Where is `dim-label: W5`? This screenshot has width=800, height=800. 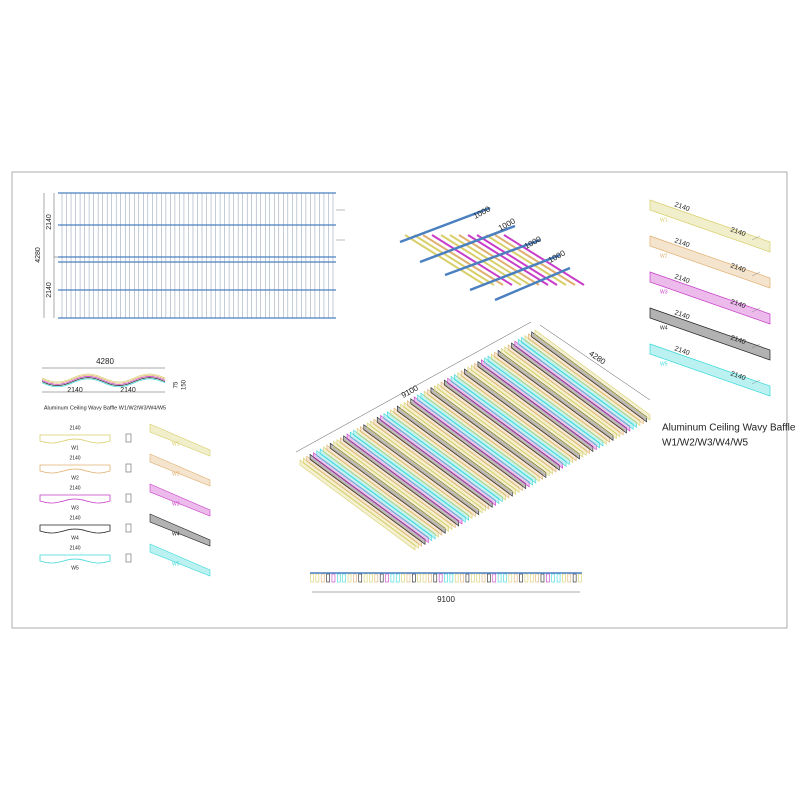
dim-label: W5 is located at coordinates (75, 568).